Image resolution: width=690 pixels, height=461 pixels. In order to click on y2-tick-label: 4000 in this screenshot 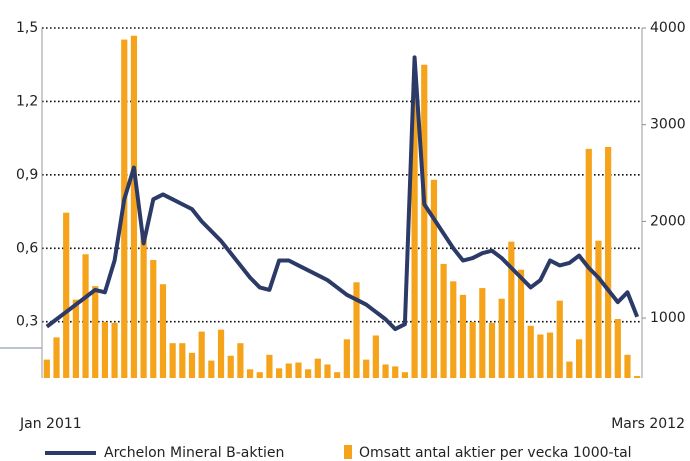, I will do `click(668, 28)`.